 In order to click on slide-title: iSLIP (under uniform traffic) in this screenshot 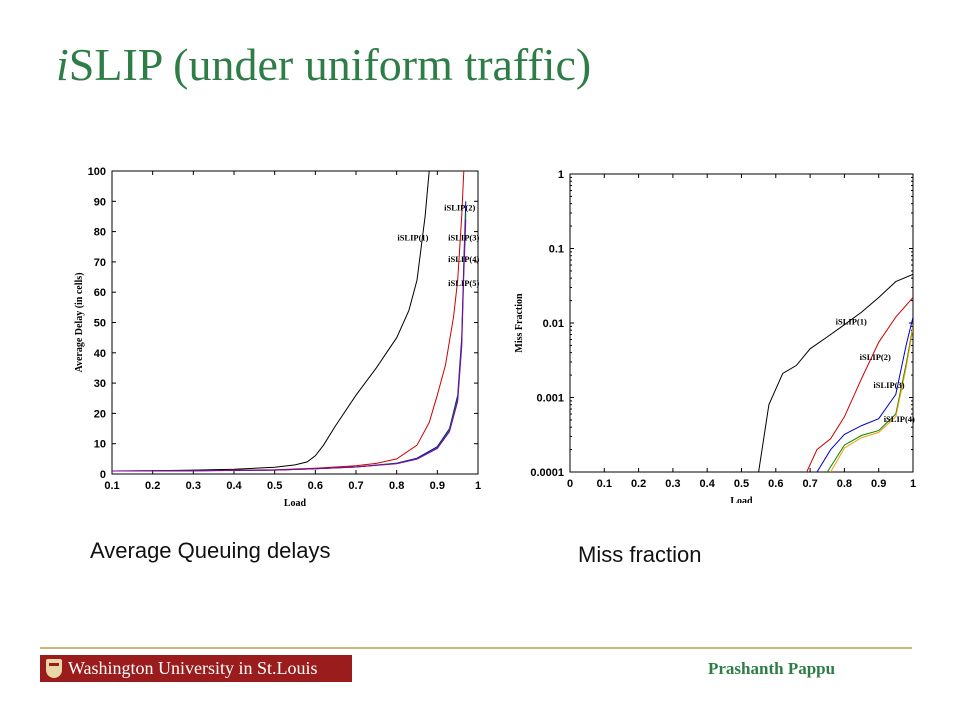, I will do `click(323, 64)`.